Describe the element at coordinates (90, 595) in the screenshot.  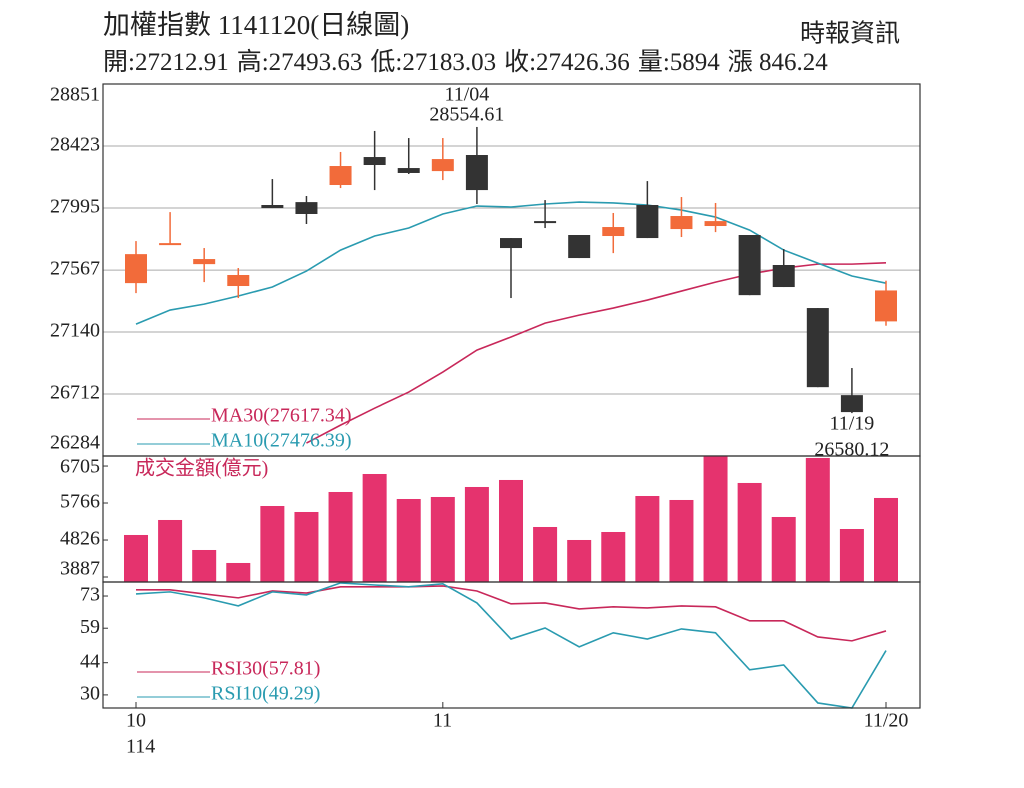
I see `y-tick-label: 73` at that location.